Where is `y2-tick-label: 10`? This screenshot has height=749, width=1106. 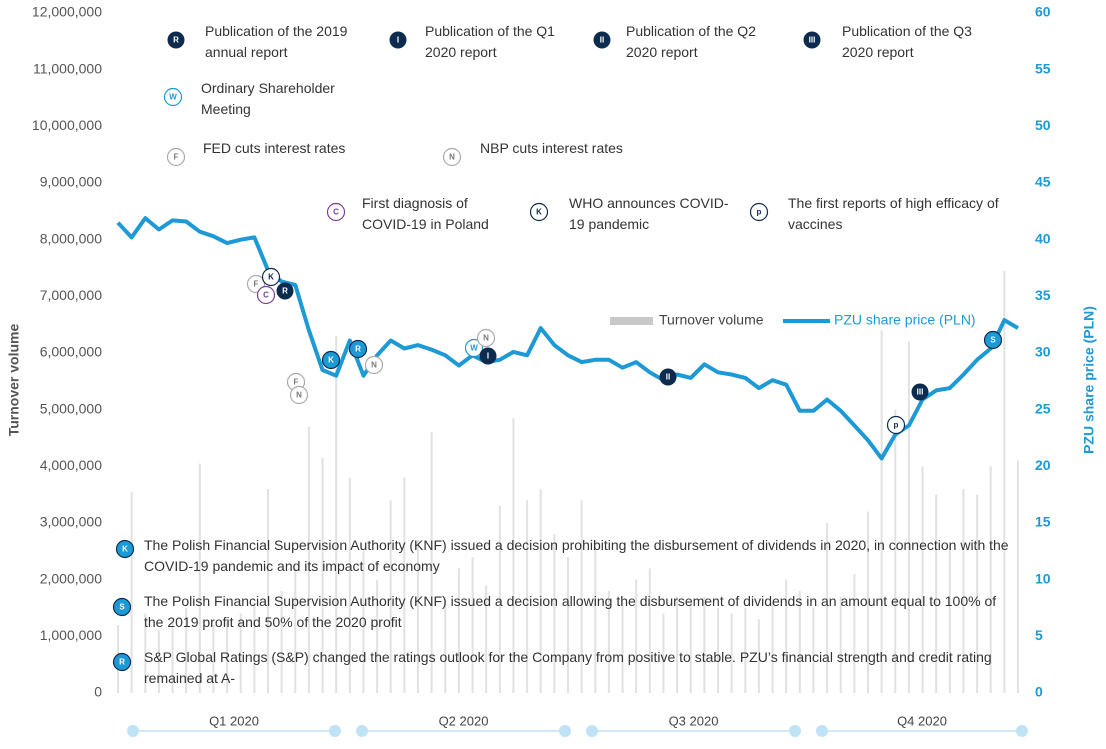
y2-tick-label: 10 is located at coordinates (1043, 578).